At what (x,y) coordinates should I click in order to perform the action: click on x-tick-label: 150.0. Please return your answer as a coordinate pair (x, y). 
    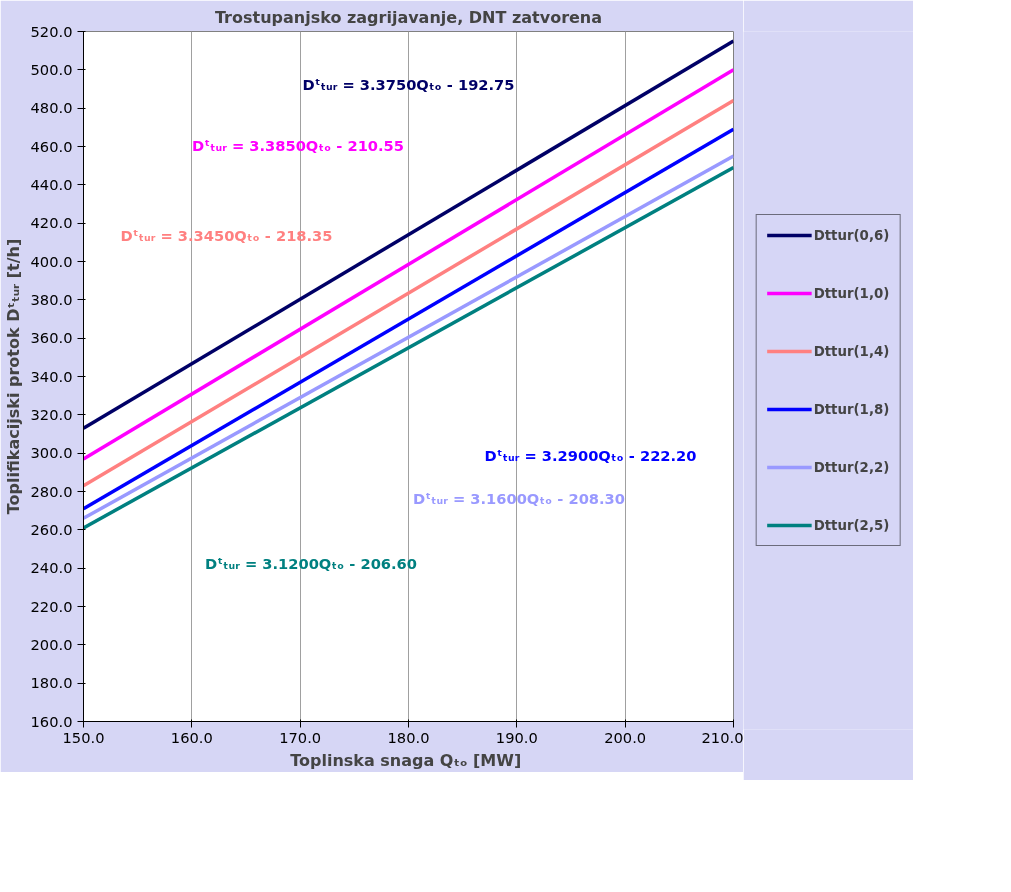
    Looking at the image, I should click on (83, 737).